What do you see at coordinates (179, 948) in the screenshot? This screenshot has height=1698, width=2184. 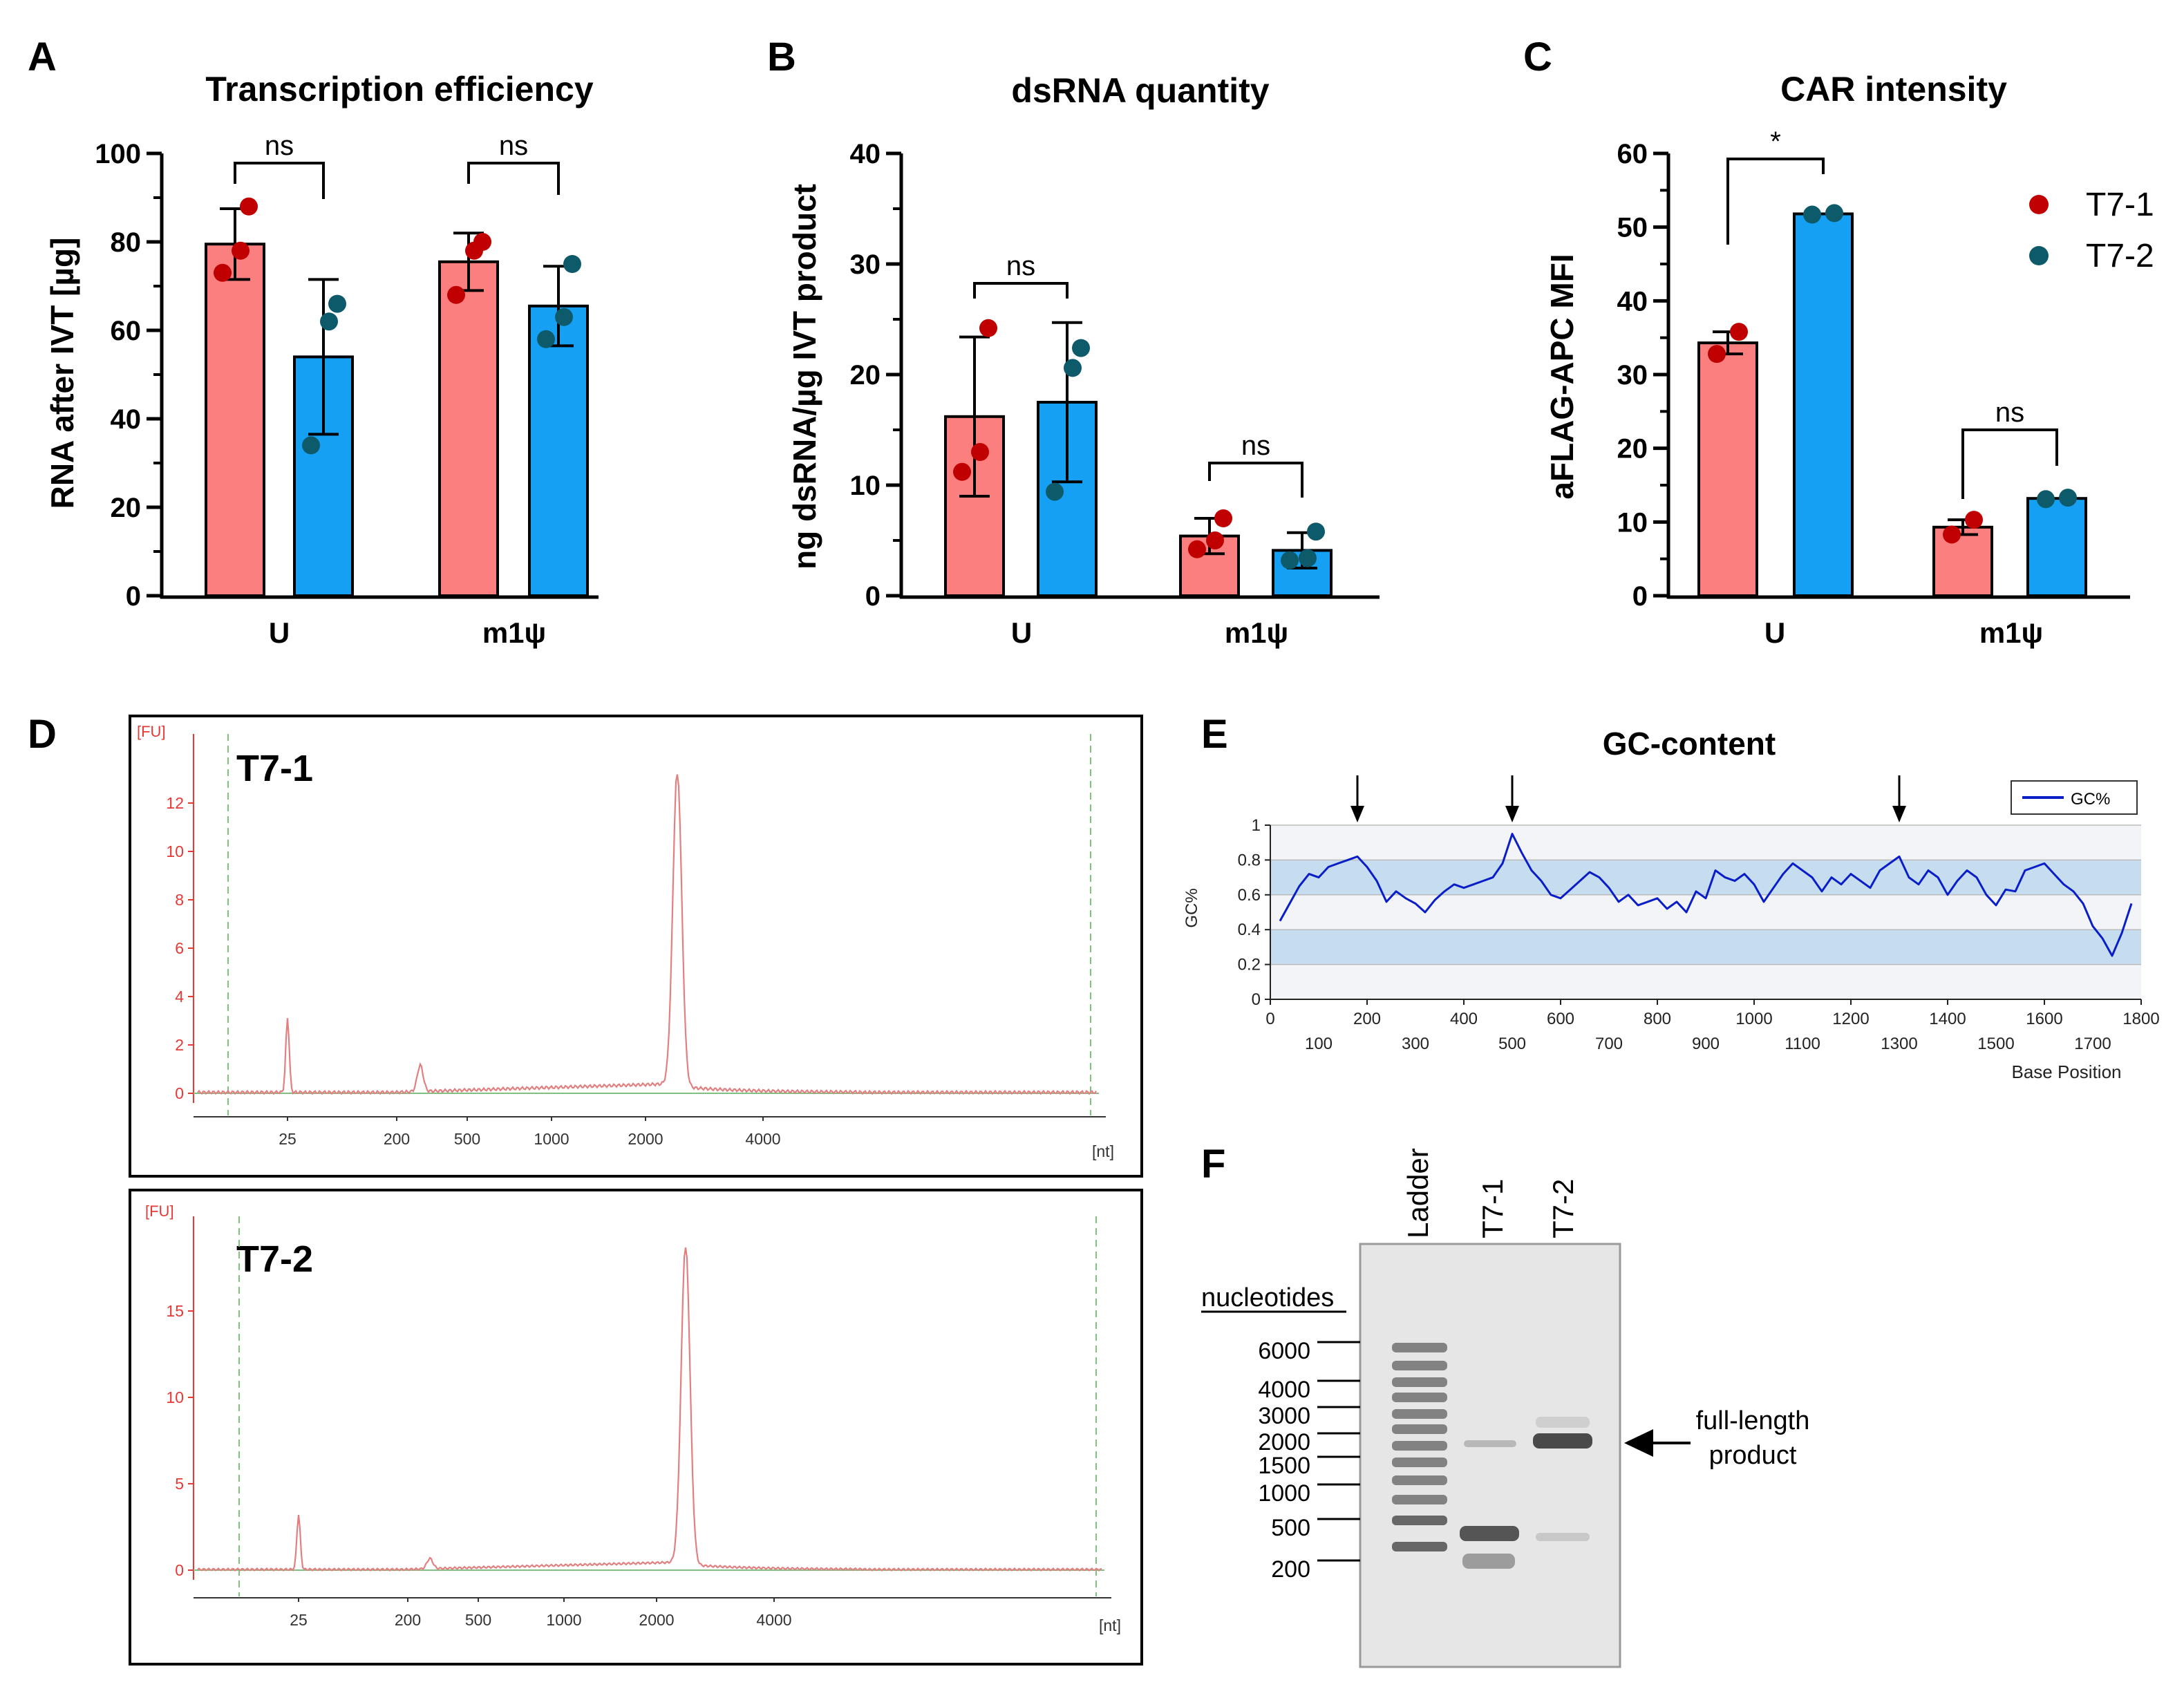 I see `y-tick-label: 6` at bounding box center [179, 948].